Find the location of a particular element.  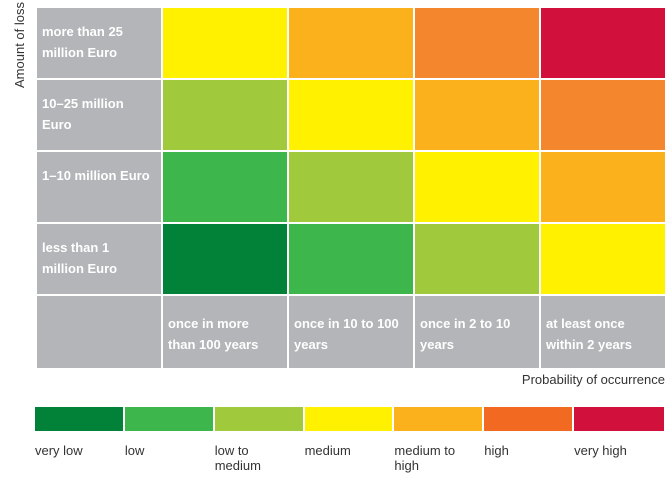

column-label: once in 10 to 100 years is located at coordinates (351, 332).